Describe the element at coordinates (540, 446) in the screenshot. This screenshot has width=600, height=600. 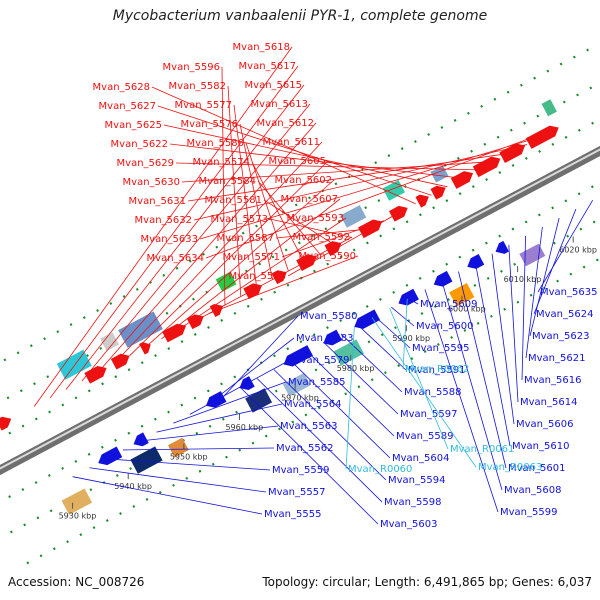
I see `minus-gene-label: Mvan_5610` at that location.